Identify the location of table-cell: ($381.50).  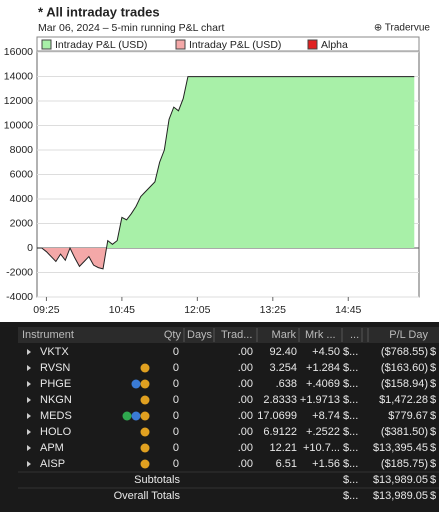
(404, 432).